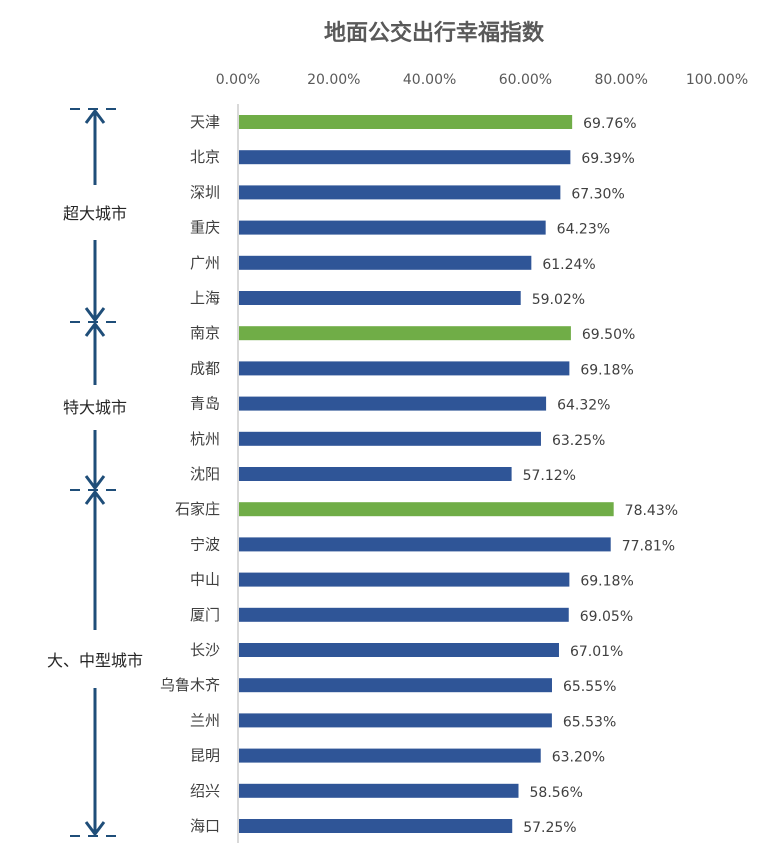 Image resolution: width=772 pixels, height=850 pixels. What do you see at coordinates (333, 80) in the screenshot?
I see `x-tick-label: 20.00%` at bounding box center [333, 80].